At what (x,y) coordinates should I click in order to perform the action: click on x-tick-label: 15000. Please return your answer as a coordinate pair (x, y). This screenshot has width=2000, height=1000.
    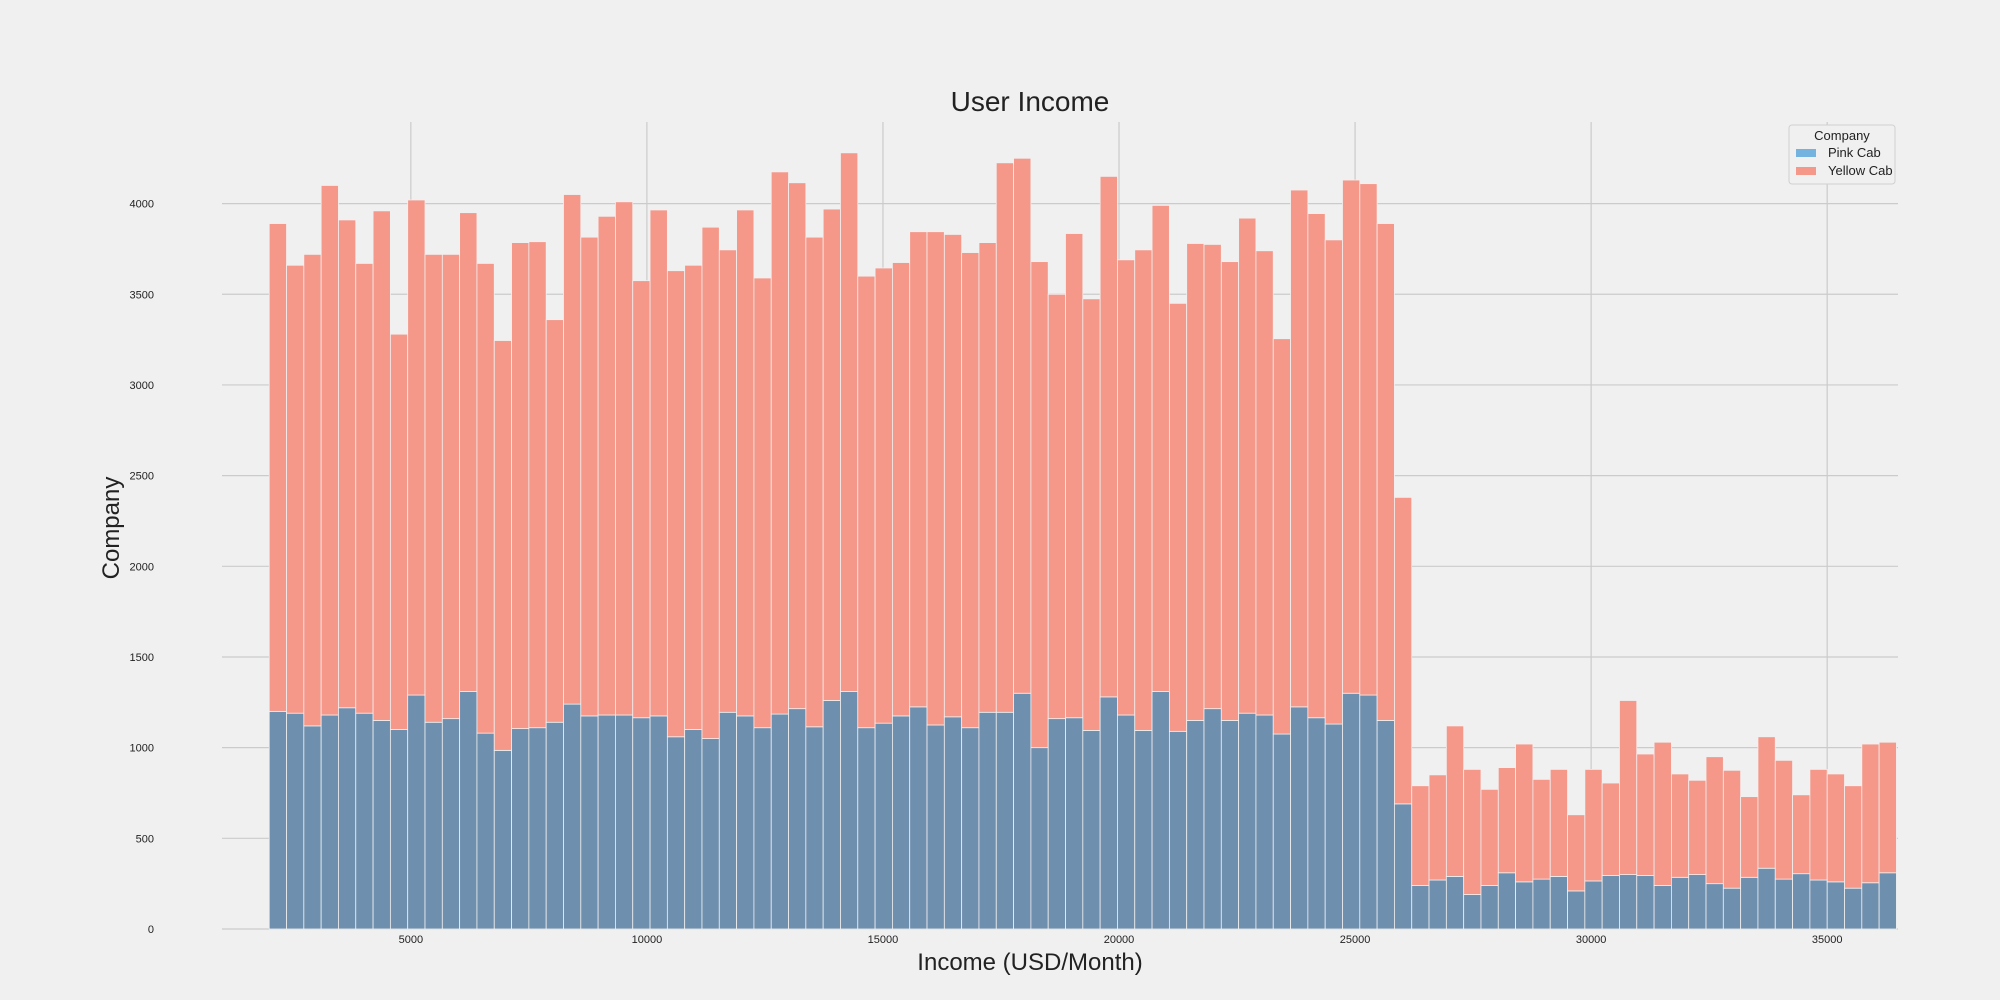
    Looking at the image, I should click on (883, 940).